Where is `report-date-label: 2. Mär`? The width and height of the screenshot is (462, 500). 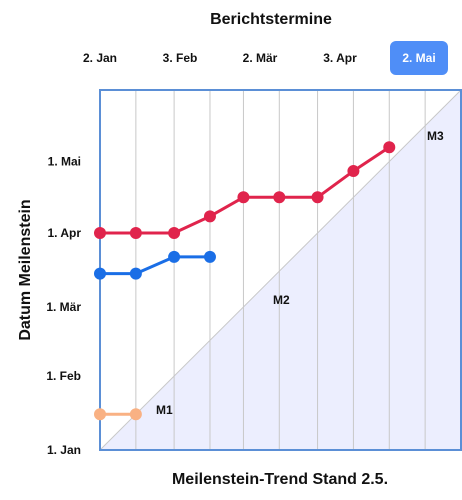 report-date-label: 2. Mär is located at coordinates (260, 58).